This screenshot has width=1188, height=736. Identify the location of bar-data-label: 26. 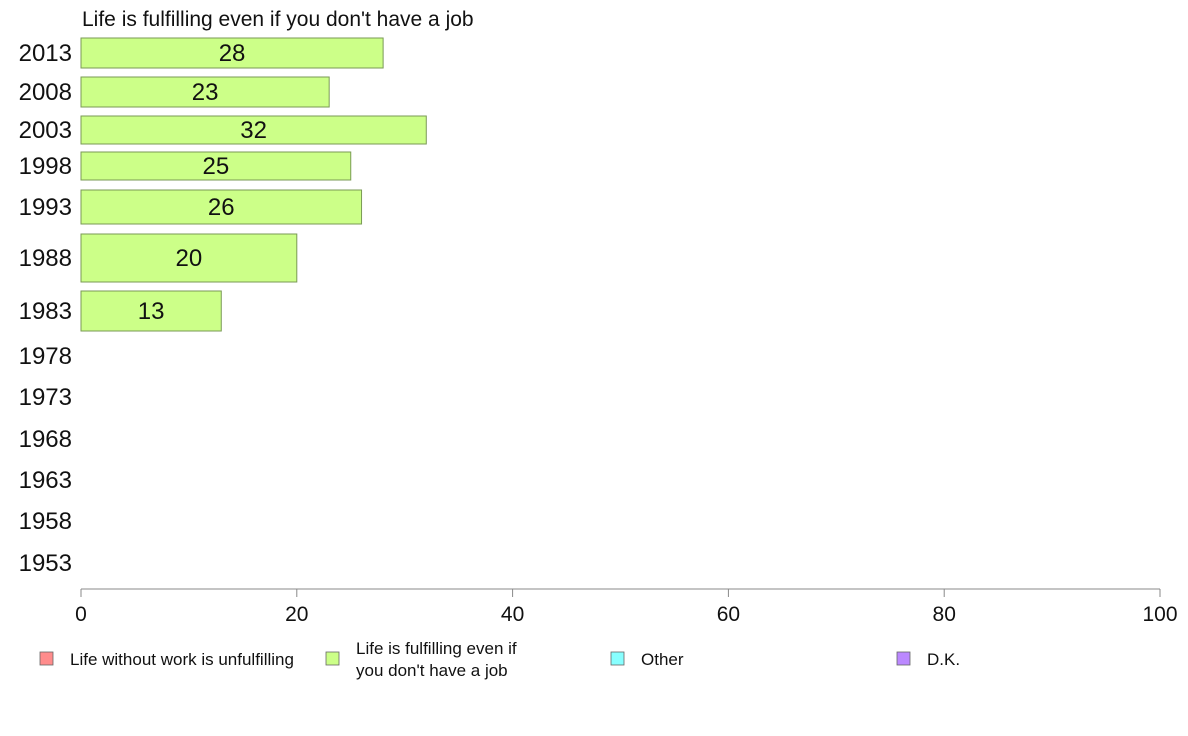
(221, 207).